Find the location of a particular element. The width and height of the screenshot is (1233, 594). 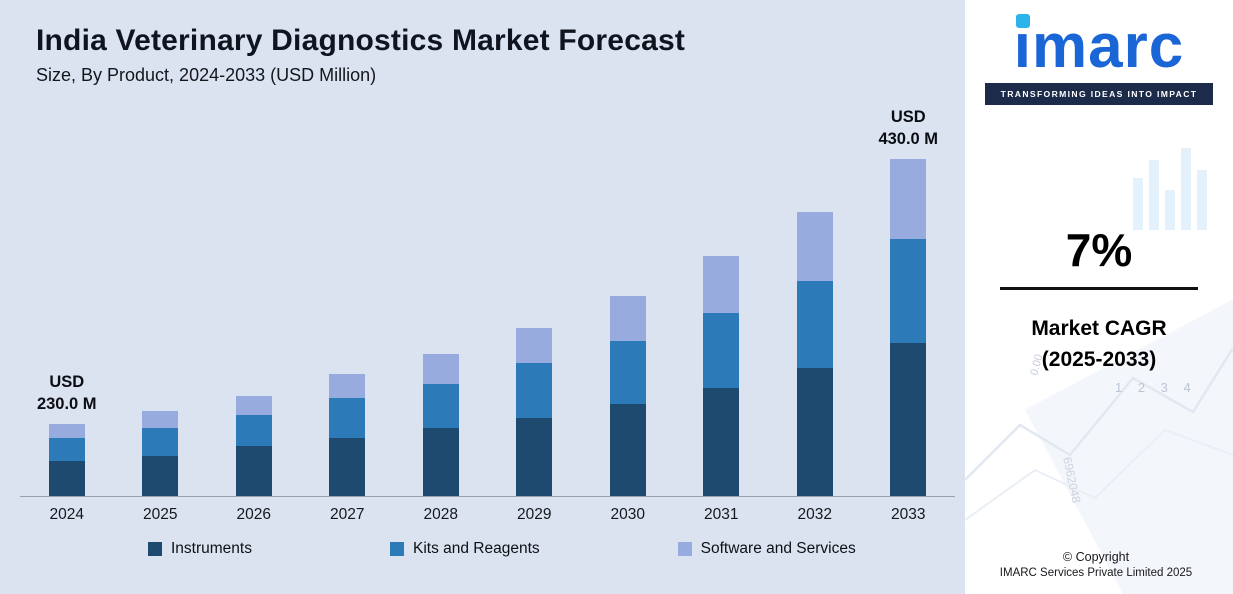

x-axis-line is located at coordinates (487, 496).